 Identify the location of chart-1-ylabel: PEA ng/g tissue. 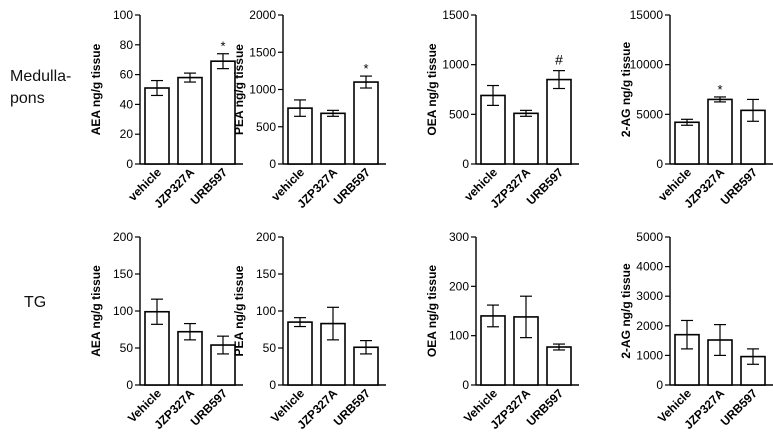
(239, 89).